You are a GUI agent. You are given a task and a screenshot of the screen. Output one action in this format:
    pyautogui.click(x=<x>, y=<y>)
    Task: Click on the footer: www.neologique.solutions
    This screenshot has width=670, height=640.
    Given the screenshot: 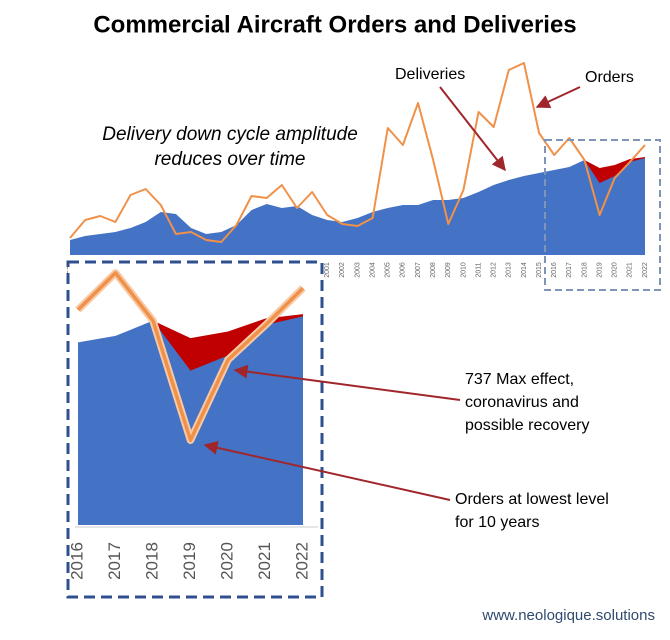 What is the action you would take?
    pyautogui.click(x=568, y=615)
    